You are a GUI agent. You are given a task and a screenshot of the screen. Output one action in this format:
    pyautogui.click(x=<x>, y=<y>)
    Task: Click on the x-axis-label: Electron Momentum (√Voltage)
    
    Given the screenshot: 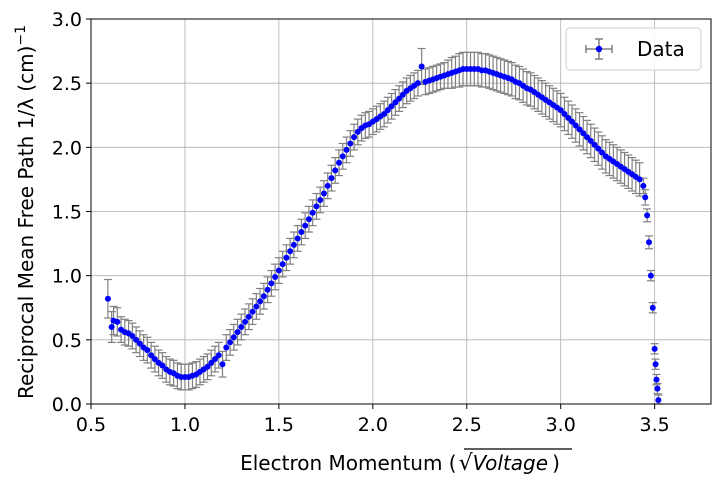 What is the action you would take?
    pyautogui.click(x=400, y=463)
    